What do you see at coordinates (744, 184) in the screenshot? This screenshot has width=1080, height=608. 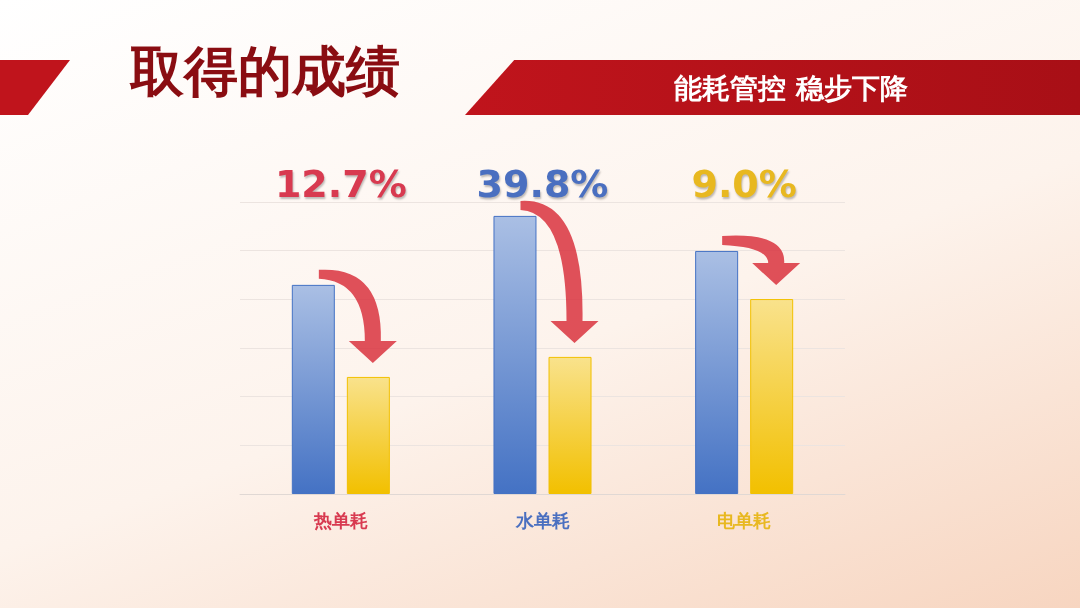 I see `text: 9.0%` at bounding box center [744, 184].